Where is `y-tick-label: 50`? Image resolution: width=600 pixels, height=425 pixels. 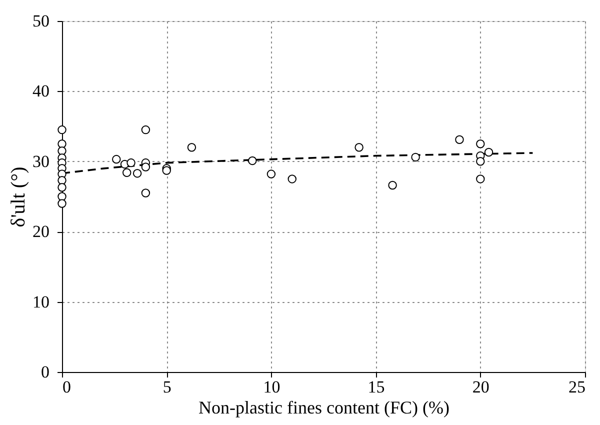
y-tick-label: 50 is located at coordinates (41, 21).